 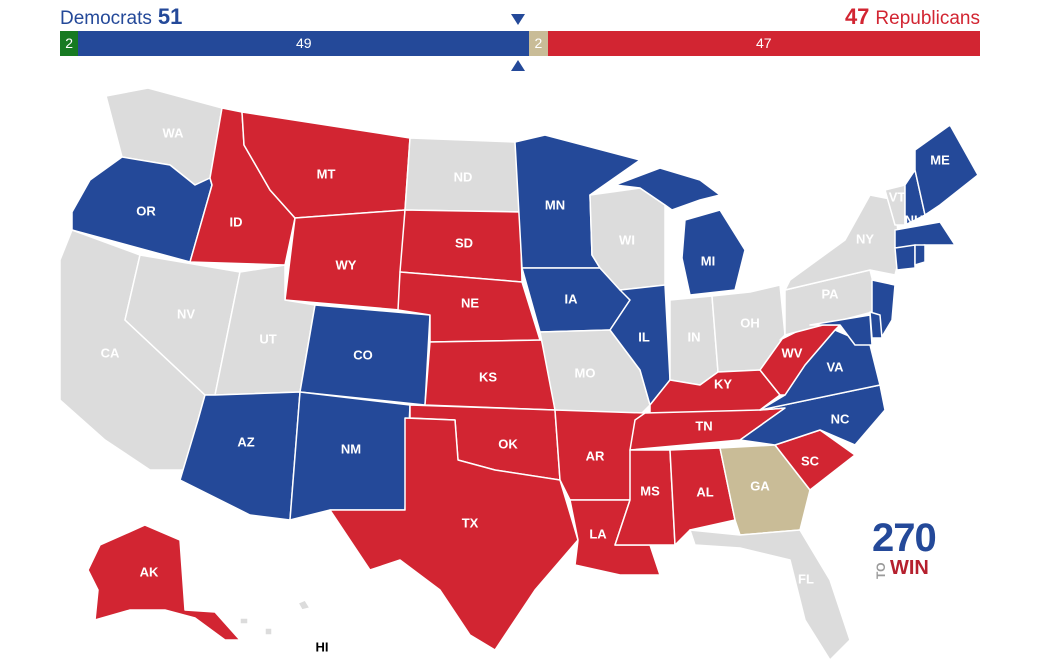 I want to click on state-label-nv: NV, so click(x=186, y=313).